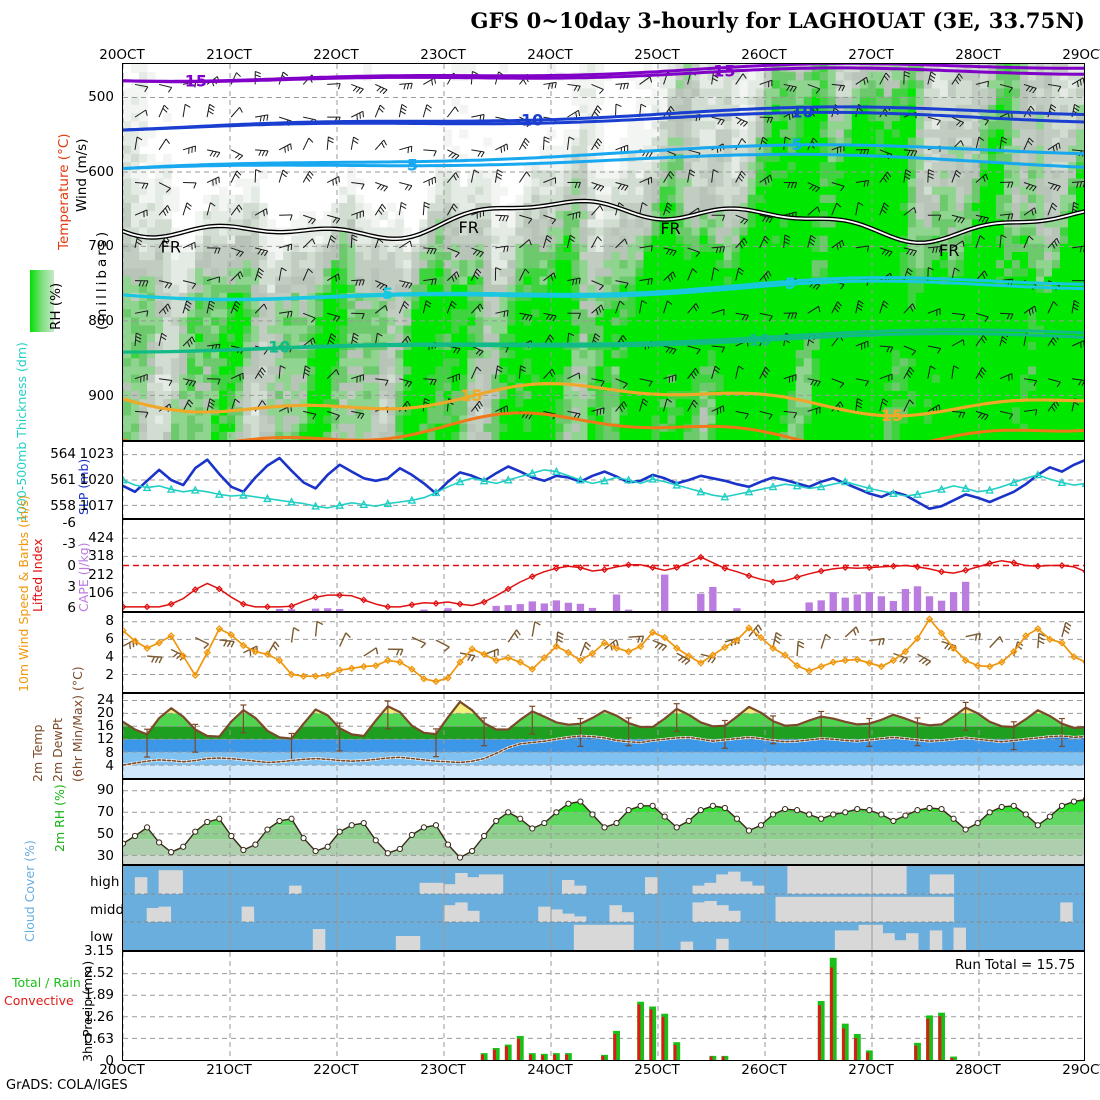 The width and height of the screenshot is (1100, 1100). I want to click on panel-2m-rh, so click(603, 822).